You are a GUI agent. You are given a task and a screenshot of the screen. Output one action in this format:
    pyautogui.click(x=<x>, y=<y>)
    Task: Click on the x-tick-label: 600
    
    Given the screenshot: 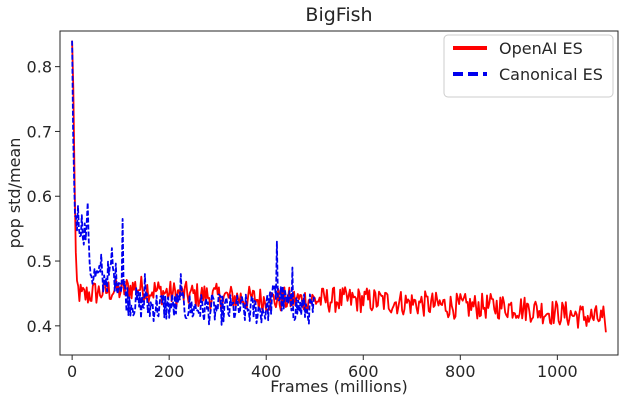 What is the action you would take?
    pyautogui.click(x=363, y=371)
    